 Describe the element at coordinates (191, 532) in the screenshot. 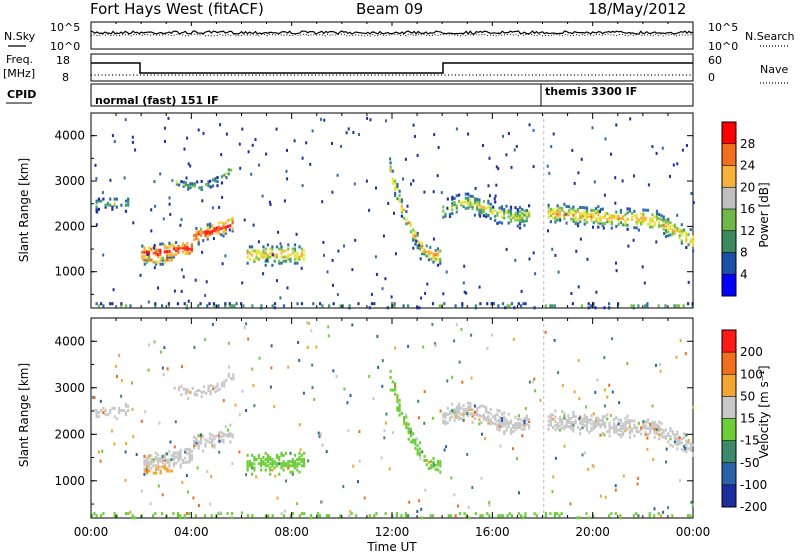

I see `x-tick-label: 04:00` at that location.